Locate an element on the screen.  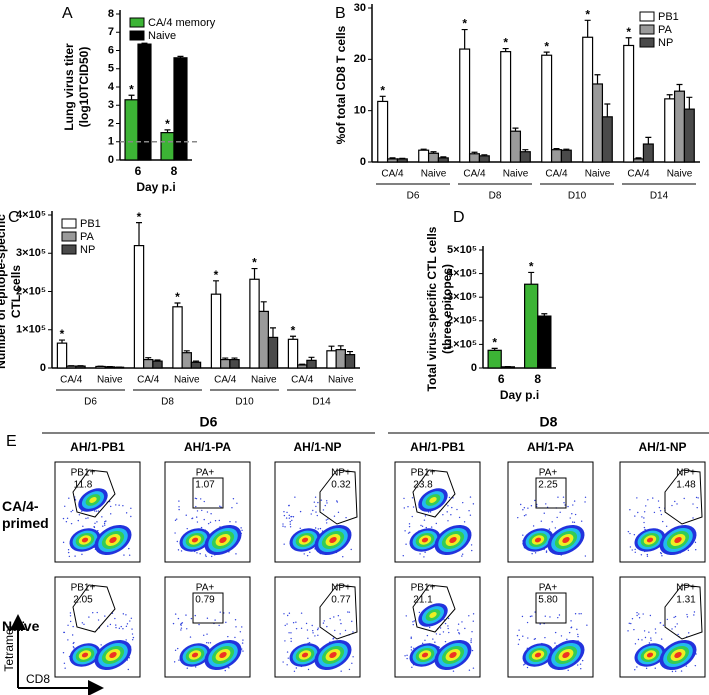
x-tick-label: 8 is located at coordinates (537, 379).